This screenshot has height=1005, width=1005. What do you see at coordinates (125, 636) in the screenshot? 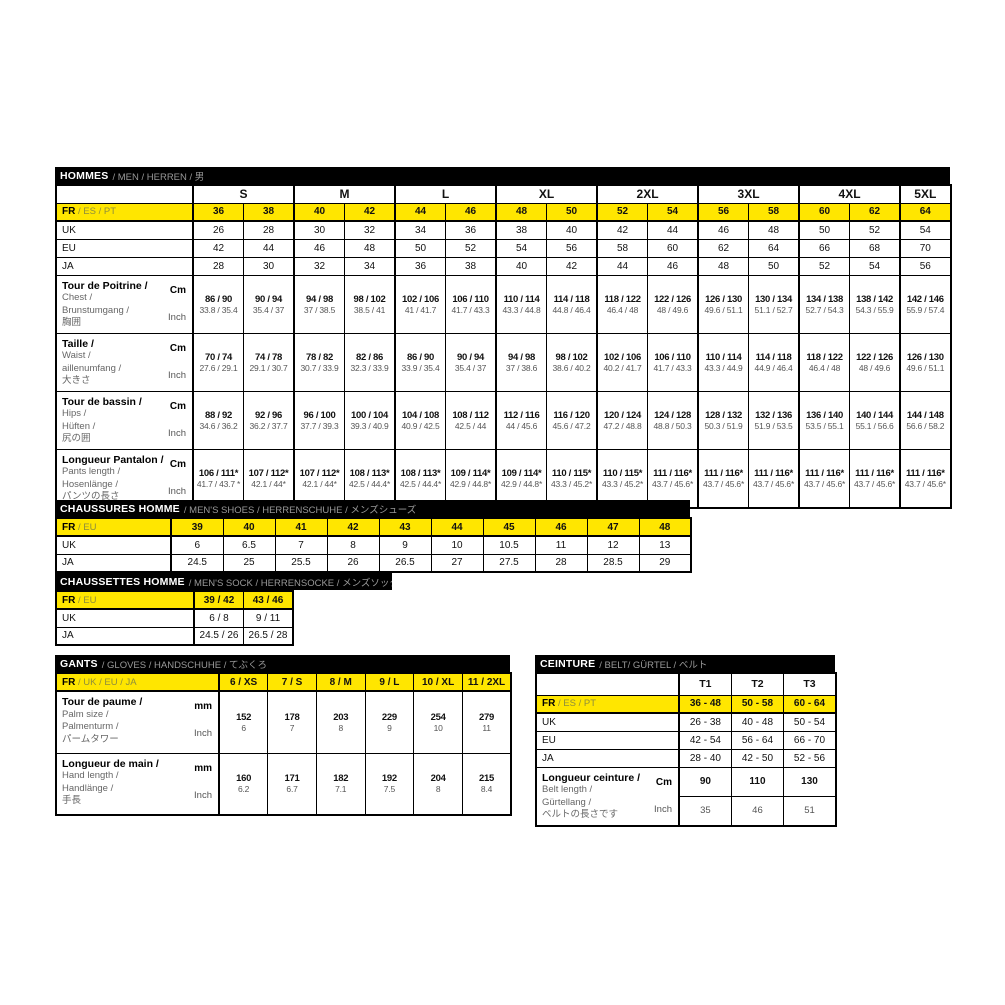
I see `row-label: JA` at bounding box center [125, 636].